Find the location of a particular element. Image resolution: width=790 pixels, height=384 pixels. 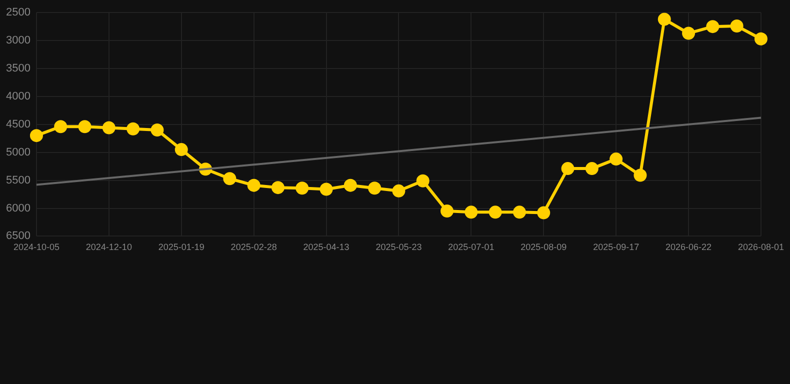

x-tick-label: 2026-08-01 is located at coordinates (761, 247).